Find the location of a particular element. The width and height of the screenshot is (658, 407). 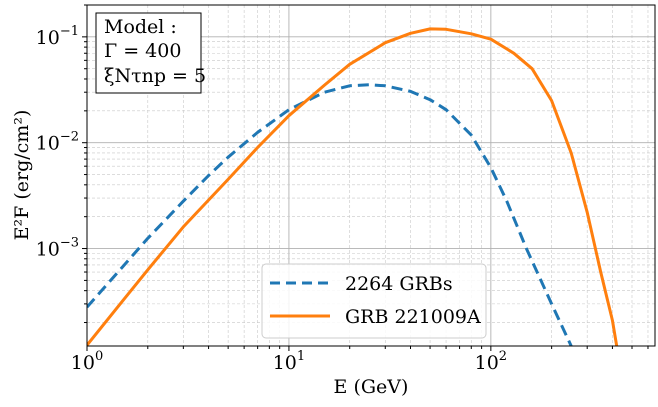

annotation-box: Model : Γ = 400 ξNτnp = 5 is located at coordinates (150, 53).